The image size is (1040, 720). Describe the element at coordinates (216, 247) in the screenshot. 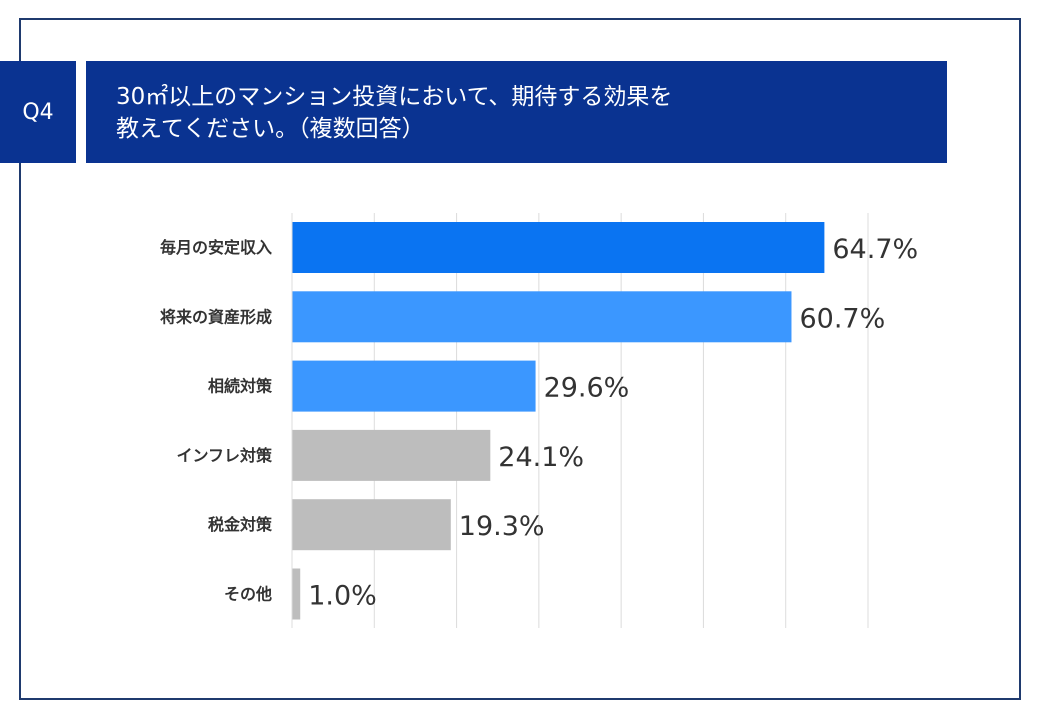

I see `category-label: 毎月の安定収入` at that location.